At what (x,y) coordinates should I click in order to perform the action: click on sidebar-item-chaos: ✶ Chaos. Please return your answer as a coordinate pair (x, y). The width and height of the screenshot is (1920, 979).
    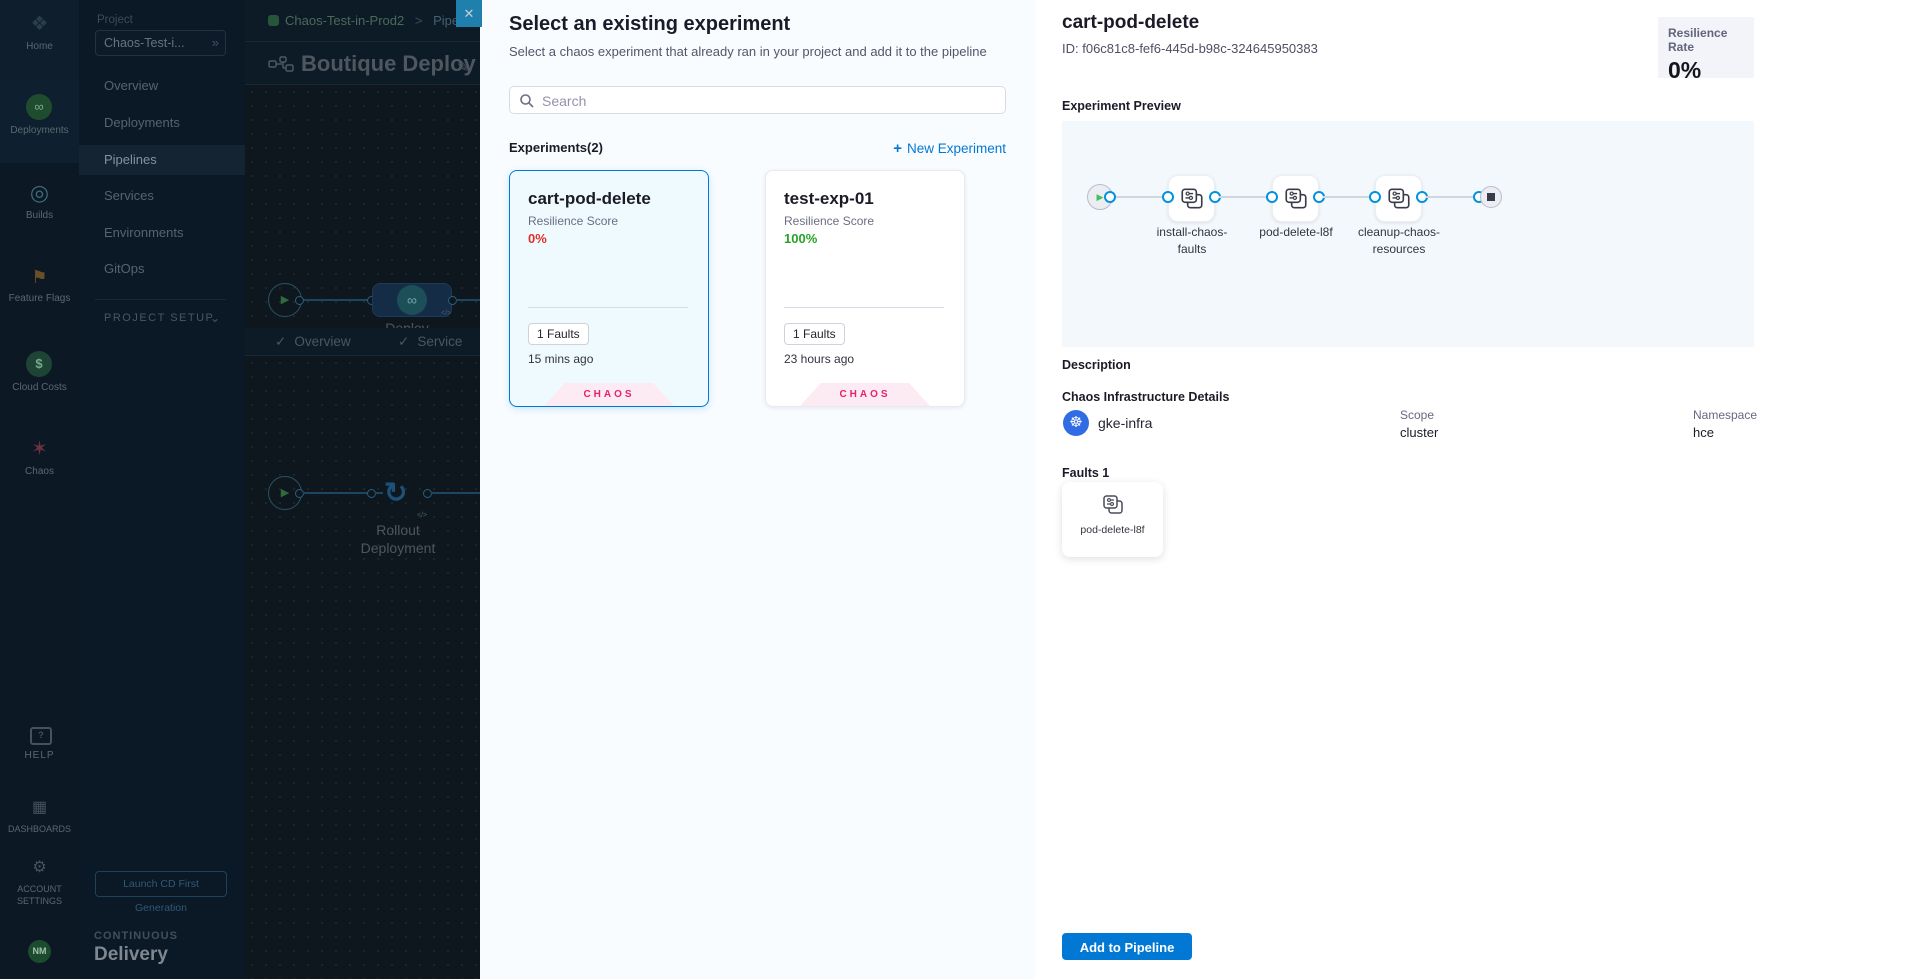
    Looking at the image, I should click on (39, 457).